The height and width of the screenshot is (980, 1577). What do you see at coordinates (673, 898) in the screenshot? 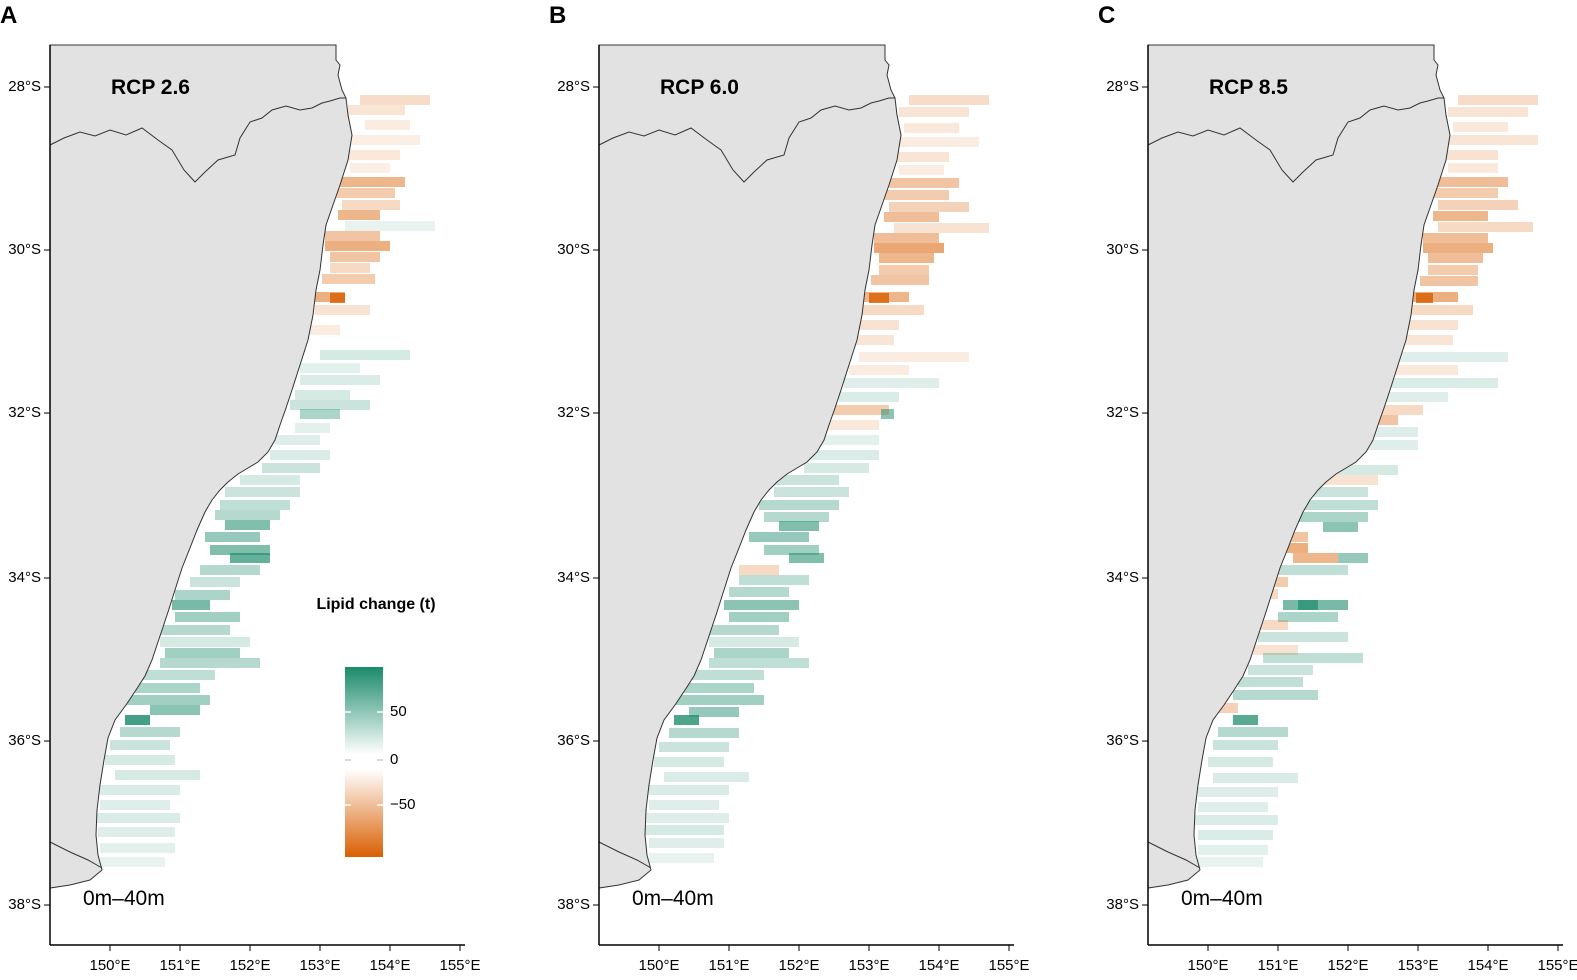
I see `depth-label: 0m–40m` at bounding box center [673, 898].